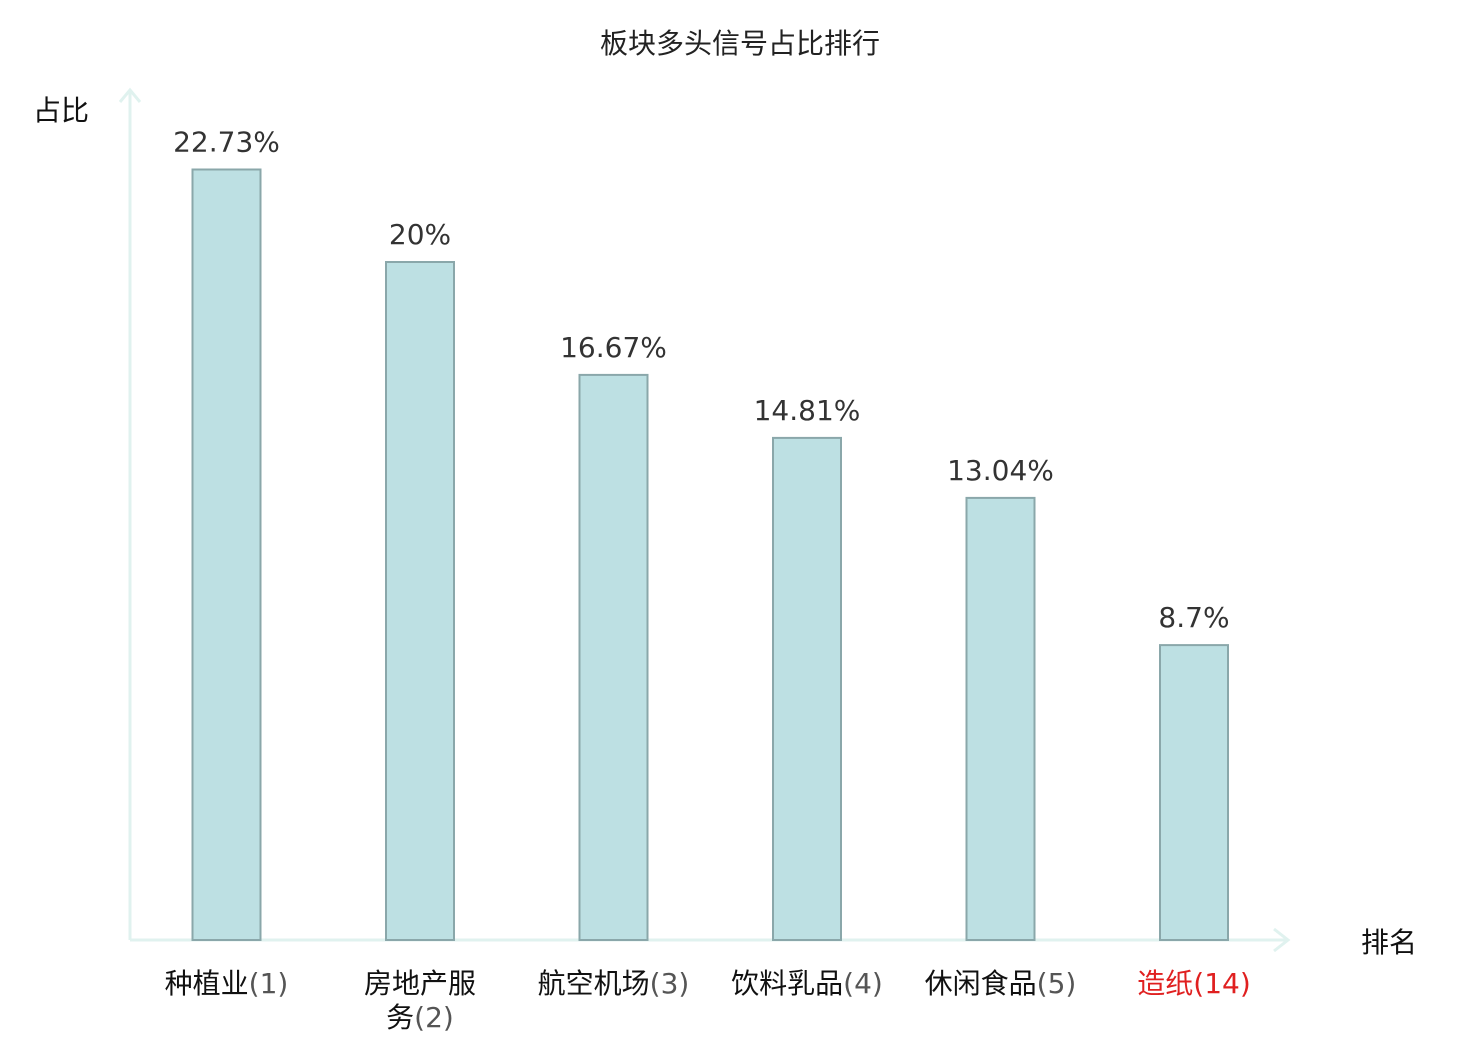 The image size is (1480, 1040). I want to click on x-axis-label: 排名, so click(1389, 942).